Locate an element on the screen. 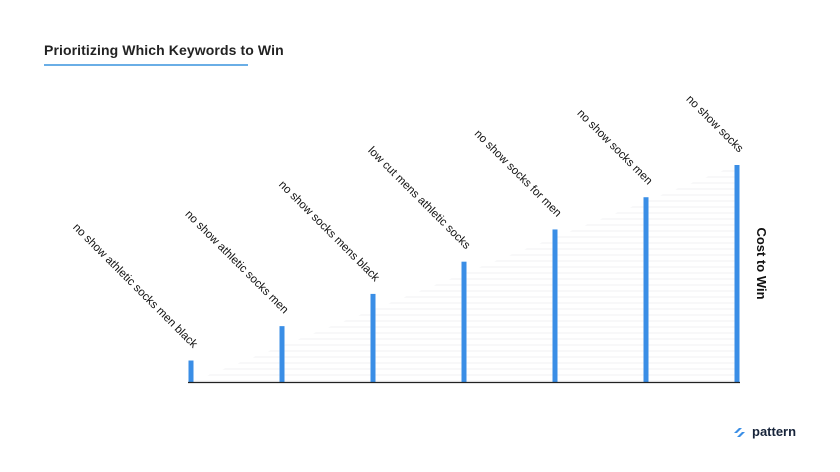  y-axis-label: Cost to Win is located at coordinates (761, 263).